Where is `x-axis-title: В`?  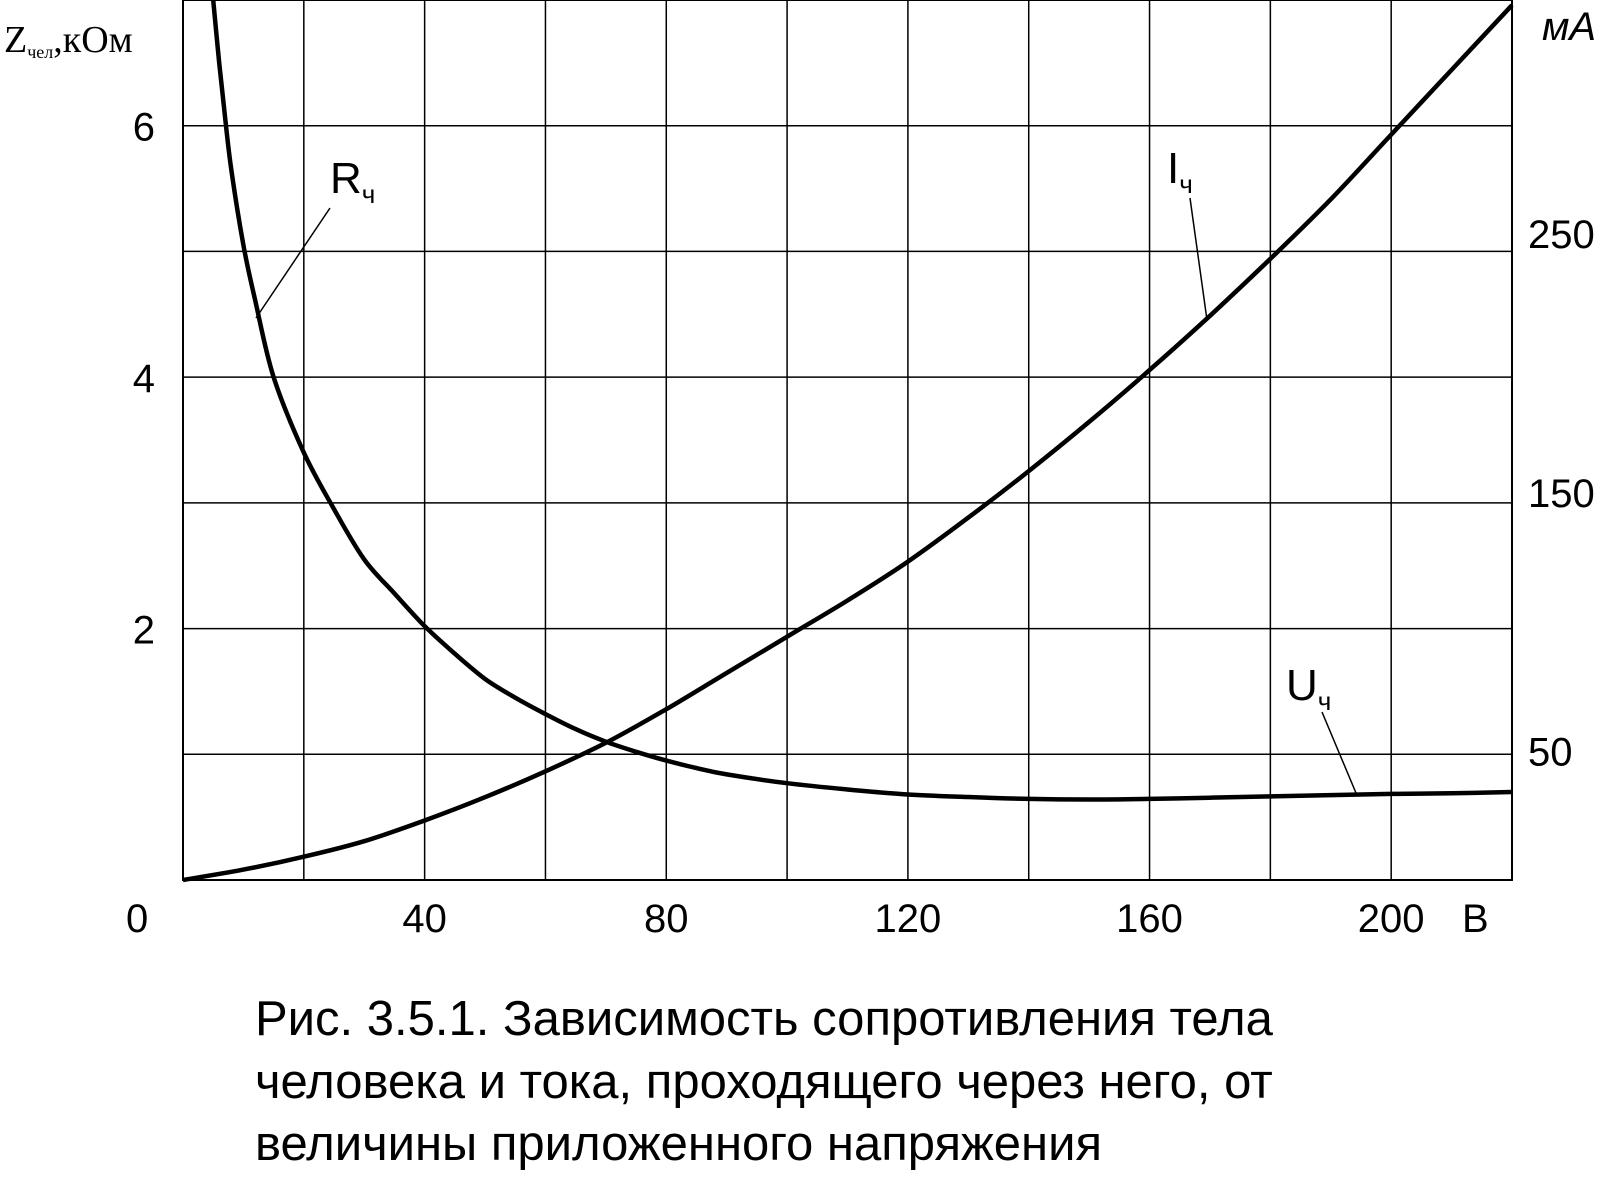 x-axis-title: В is located at coordinates (1475, 919).